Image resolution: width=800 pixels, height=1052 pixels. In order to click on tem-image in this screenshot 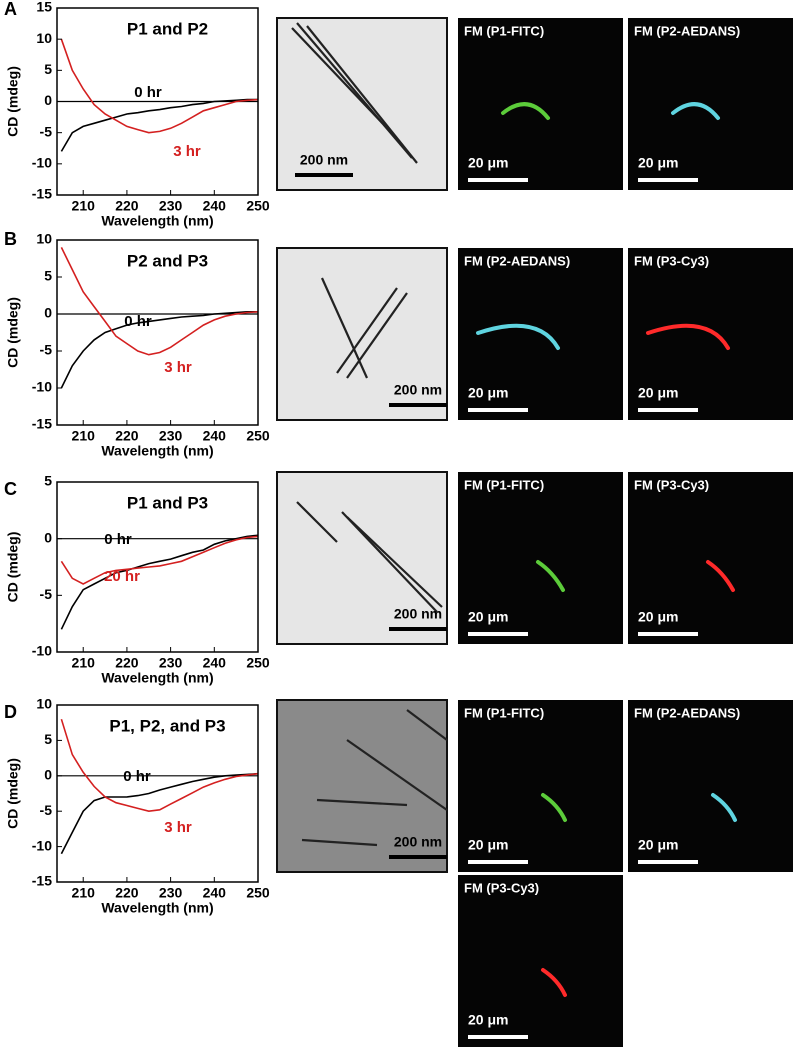, I will do `click(362, 558)`.